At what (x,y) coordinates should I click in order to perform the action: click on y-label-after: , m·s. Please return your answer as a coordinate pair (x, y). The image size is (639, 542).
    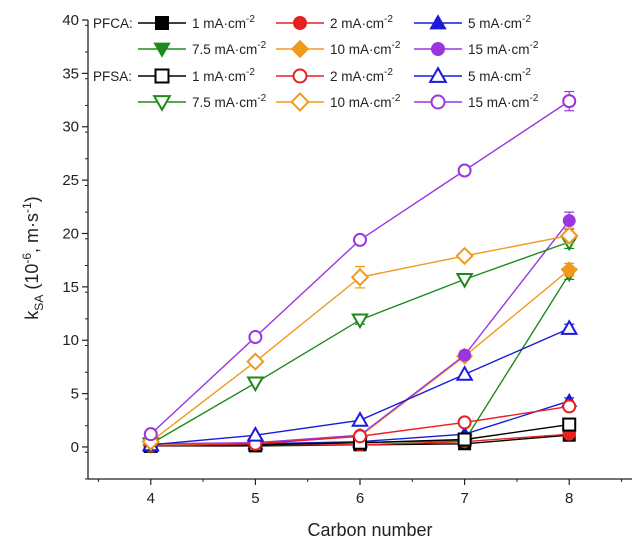
    Looking at the image, I should click on (32, 233).